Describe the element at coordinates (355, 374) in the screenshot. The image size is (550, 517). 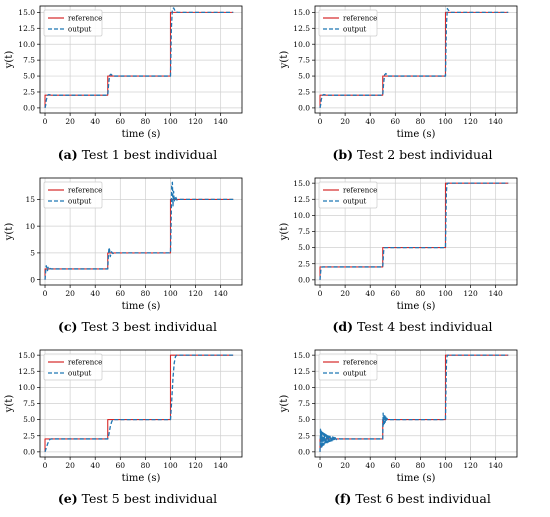
I see `chart-f-legend-label-output: output` at that location.